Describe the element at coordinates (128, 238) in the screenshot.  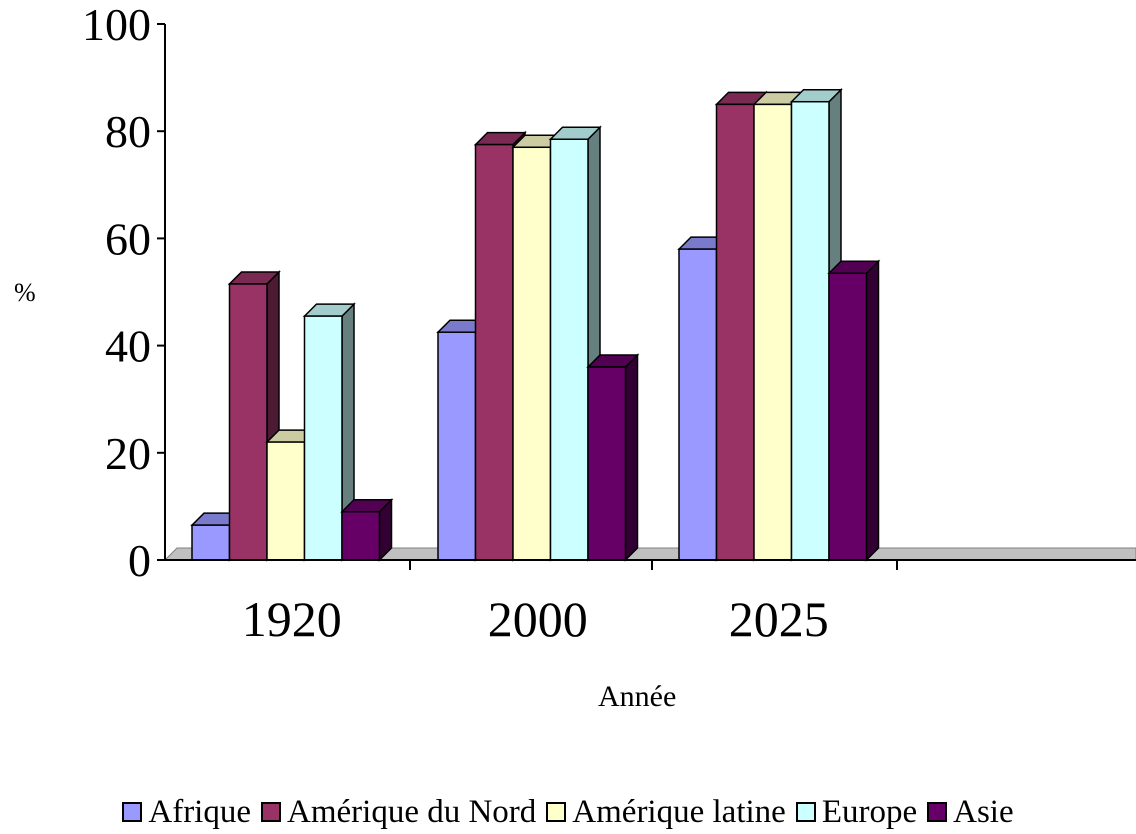
I see `y-tick-label: 60` at that location.